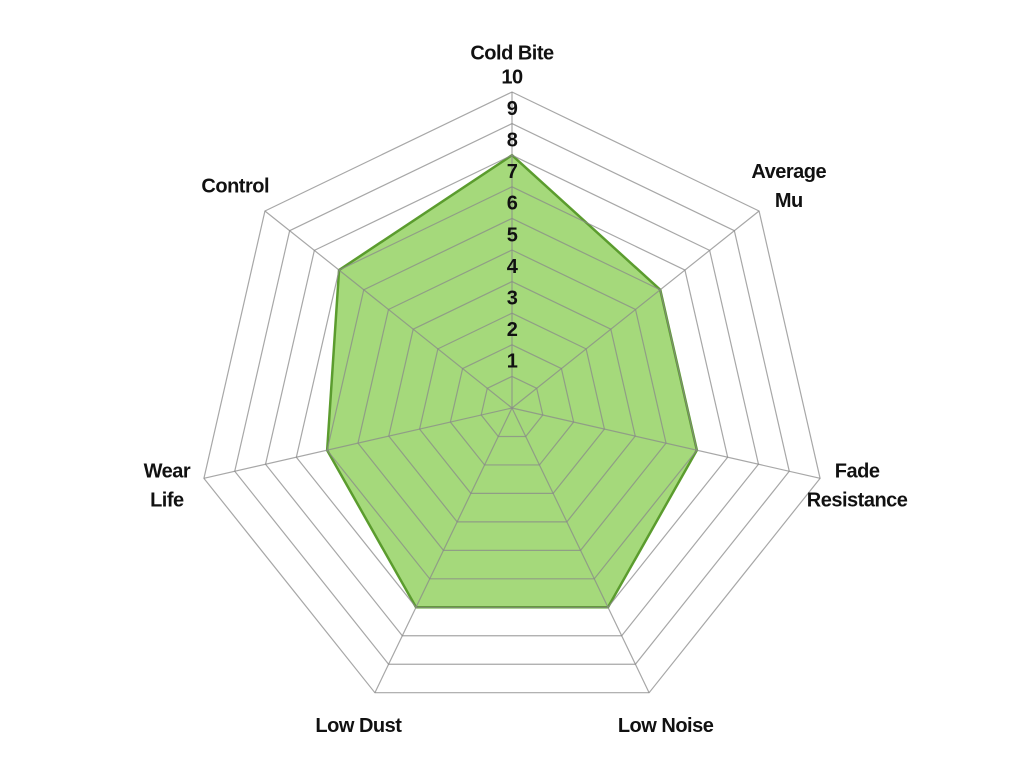  Describe the element at coordinates (666, 726) in the screenshot. I see `category-label: Low Noise` at that location.